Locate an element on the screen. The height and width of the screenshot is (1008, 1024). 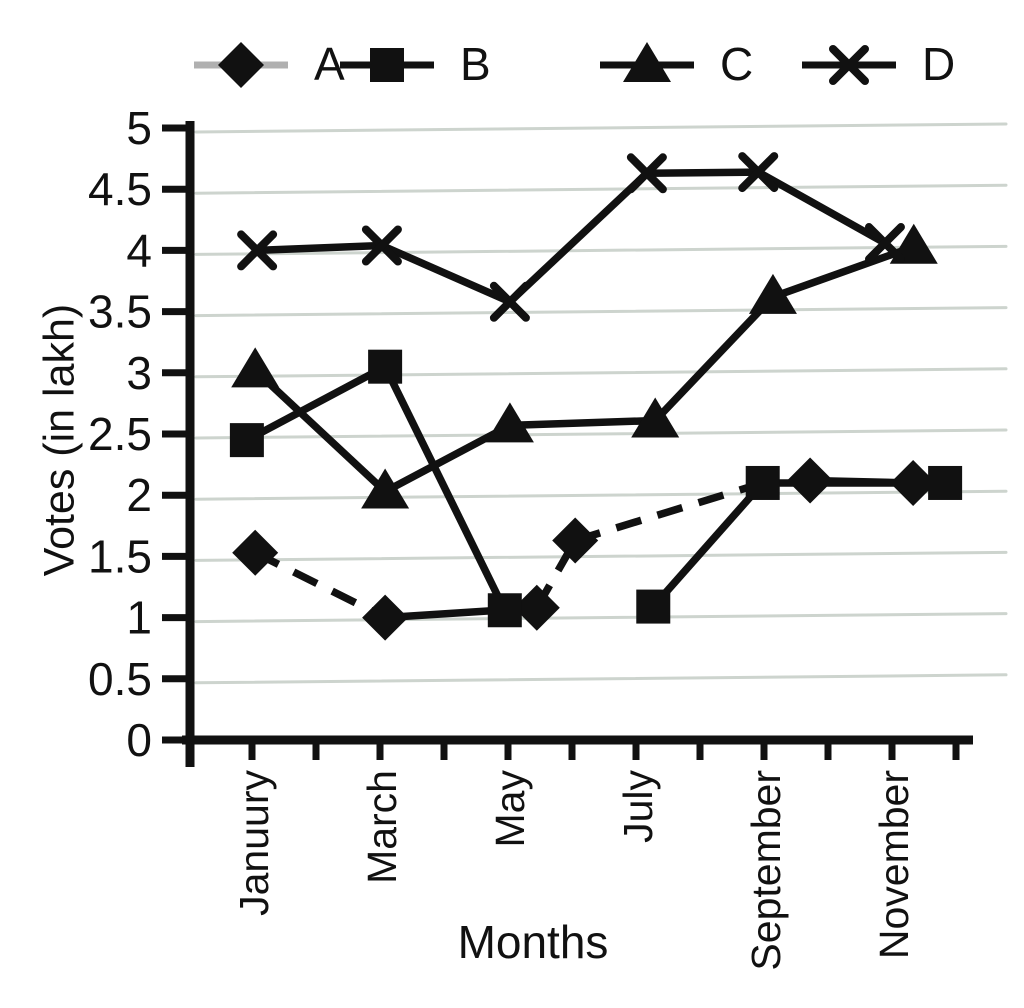
legend-item-D: D is located at coordinates (878, 64).